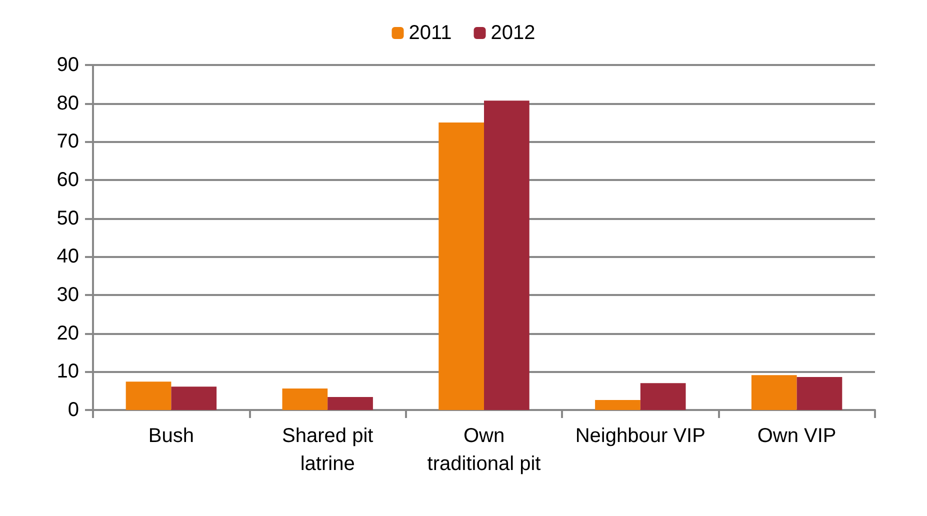 This screenshot has height=516, width=927. What do you see at coordinates (67, 295) in the screenshot?
I see `y-tick-label: 30` at bounding box center [67, 295].